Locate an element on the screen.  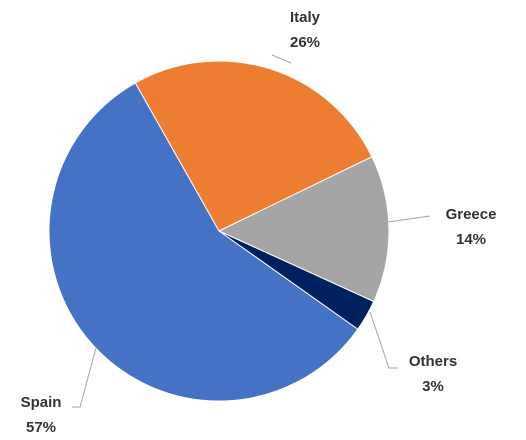
label-spain-name: Spain is located at coordinates (41, 402).